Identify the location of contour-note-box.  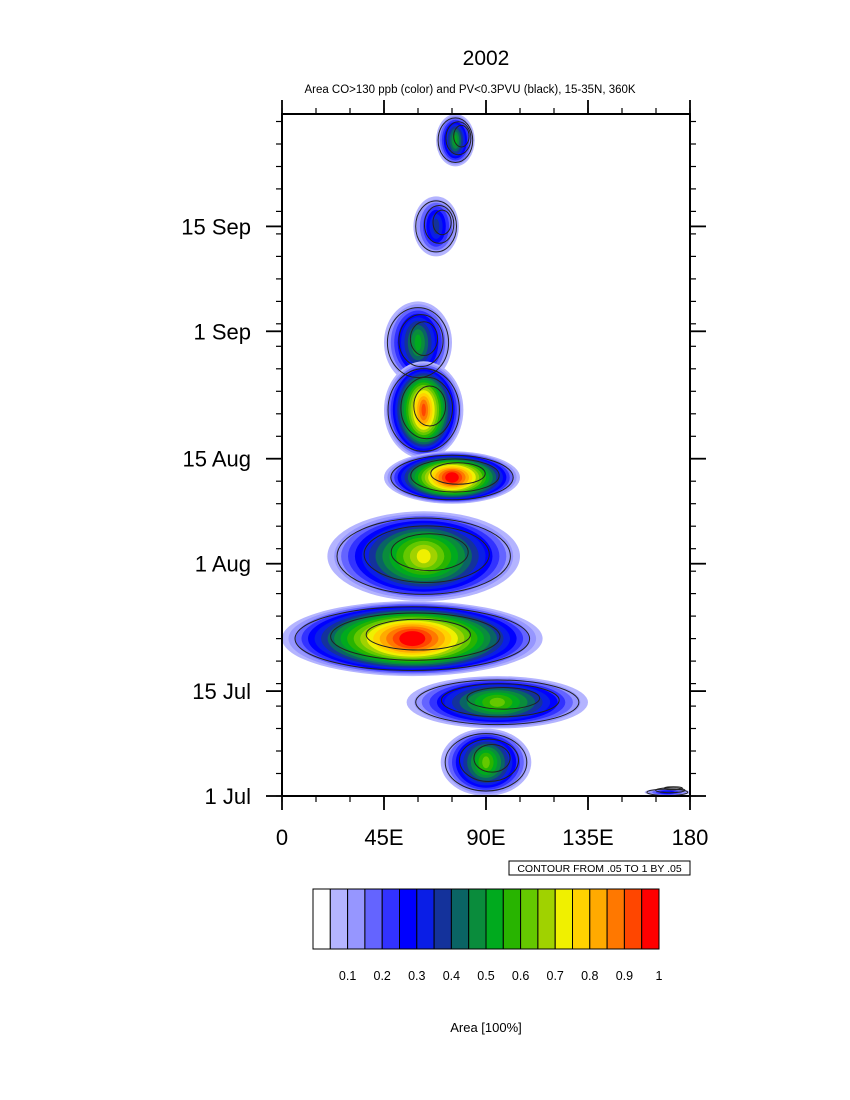
(599, 868).